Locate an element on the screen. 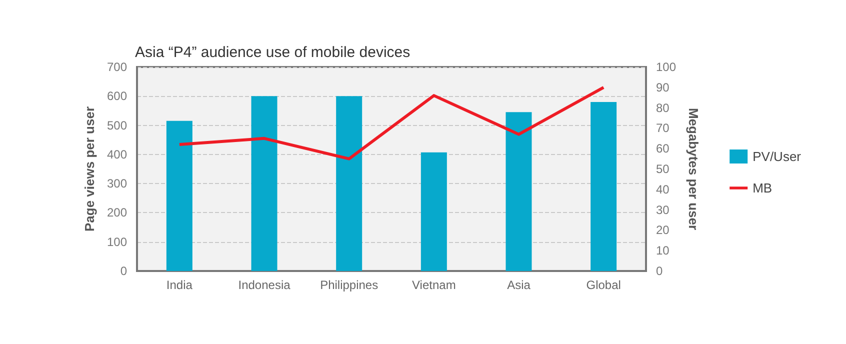 This screenshot has width=846, height=344. legend-label: MB is located at coordinates (762, 188).